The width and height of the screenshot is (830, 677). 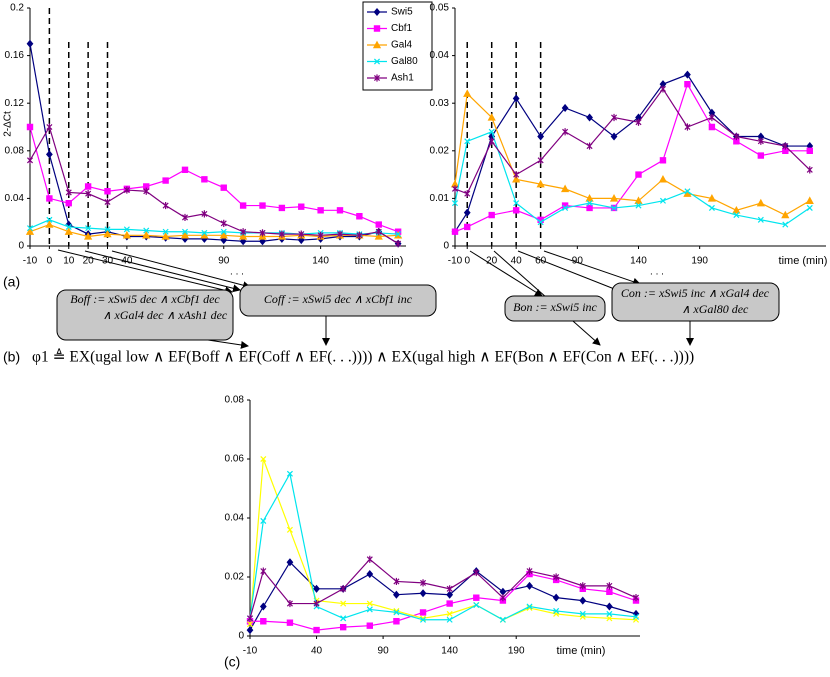 I want to click on x-tick-label: 0, so click(x=467, y=261).